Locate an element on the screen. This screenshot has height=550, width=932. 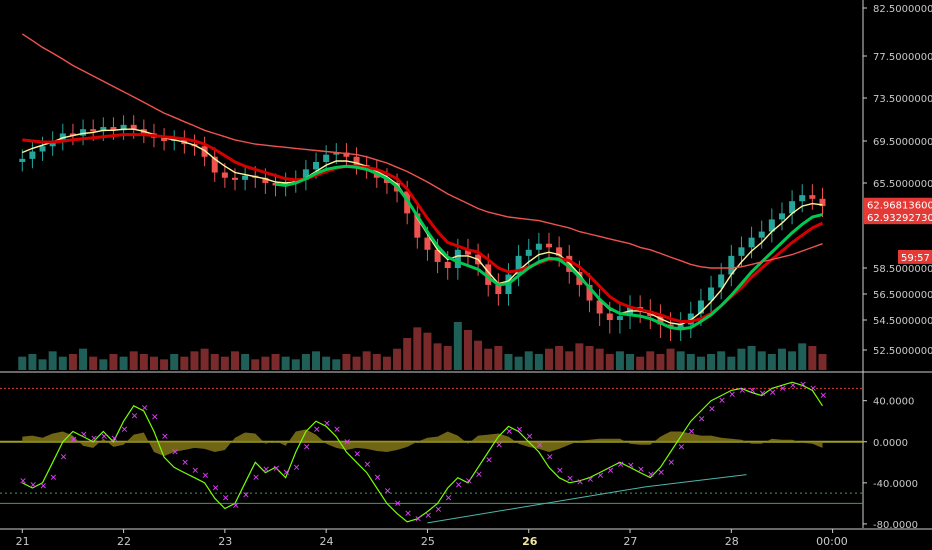
osc-trendline is located at coordinates (587, 499).